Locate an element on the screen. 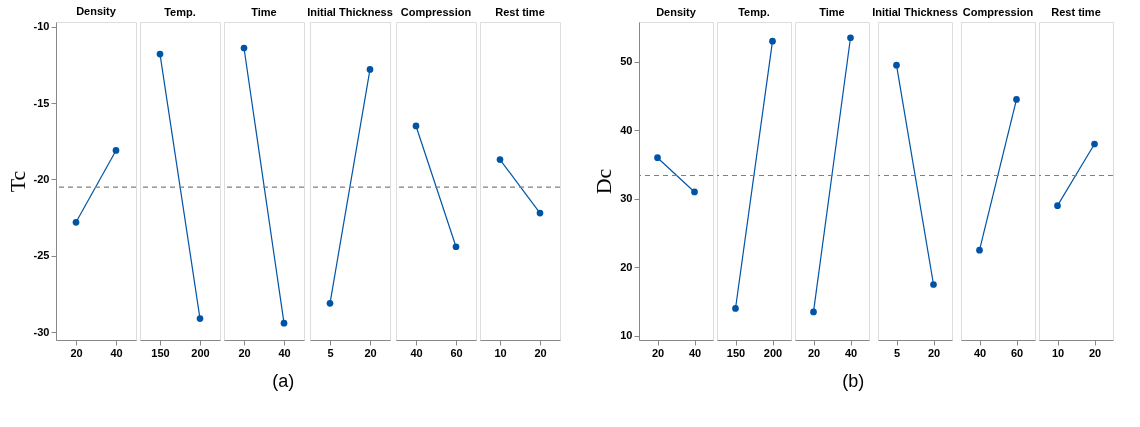  y-axis-title: Dc is located at coordinates (604, 181).